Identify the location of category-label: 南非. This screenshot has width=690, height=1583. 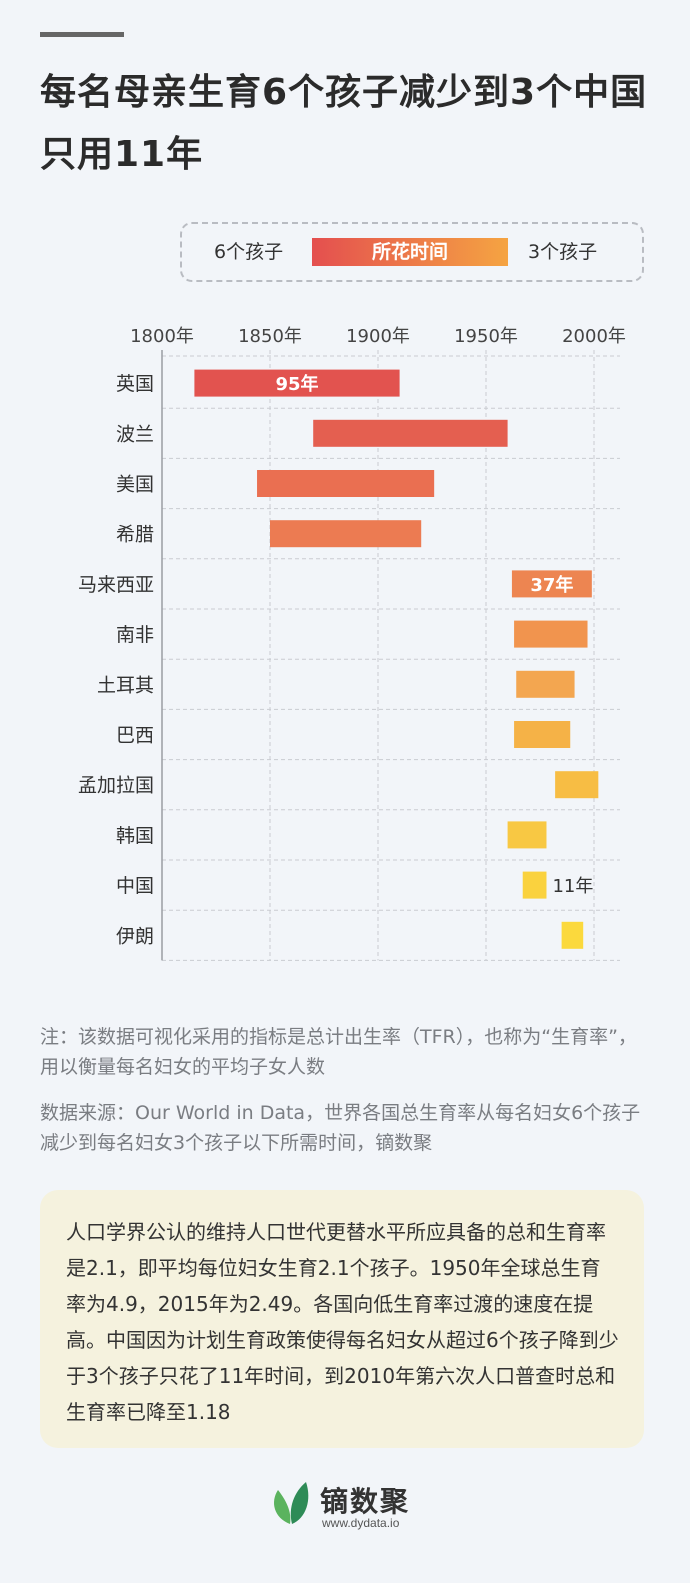
(135, 635).